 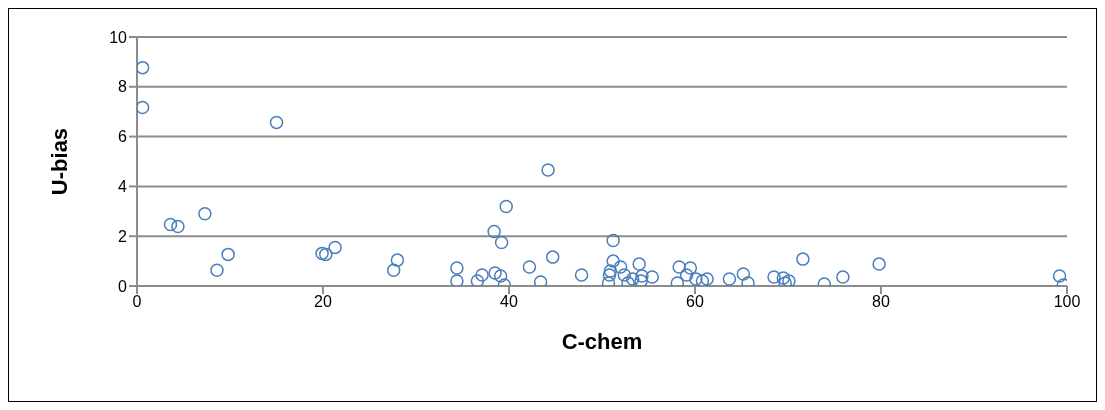 I want to click on y-tick-label: 10, so click(x=118, y=37).